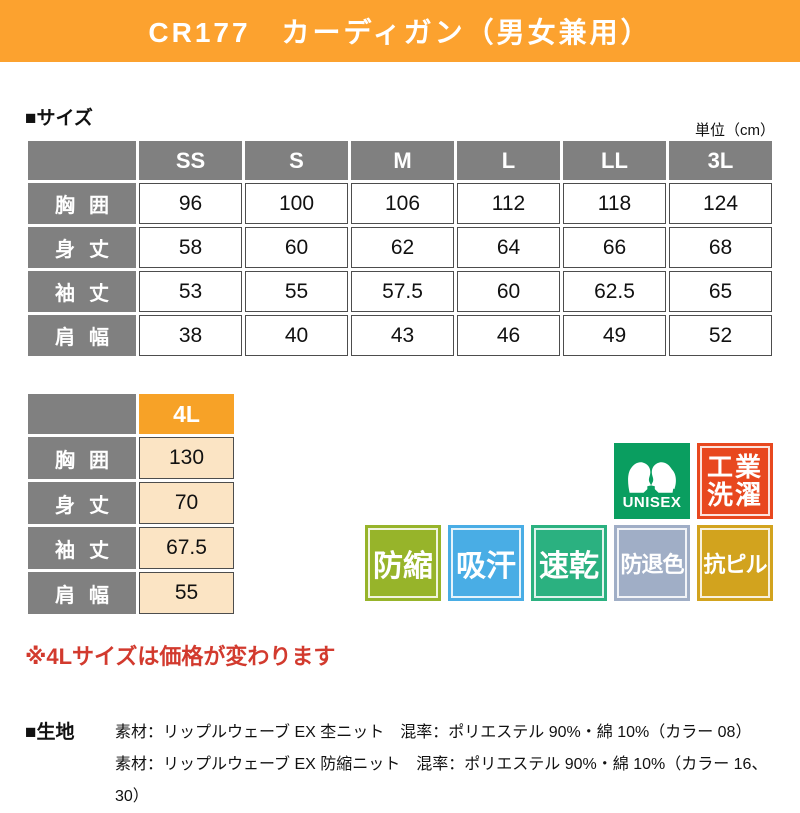 The width and height of the screenshot is (800, 813). I want to click on shrink-proof-label: 防縮, so click(403, 566).